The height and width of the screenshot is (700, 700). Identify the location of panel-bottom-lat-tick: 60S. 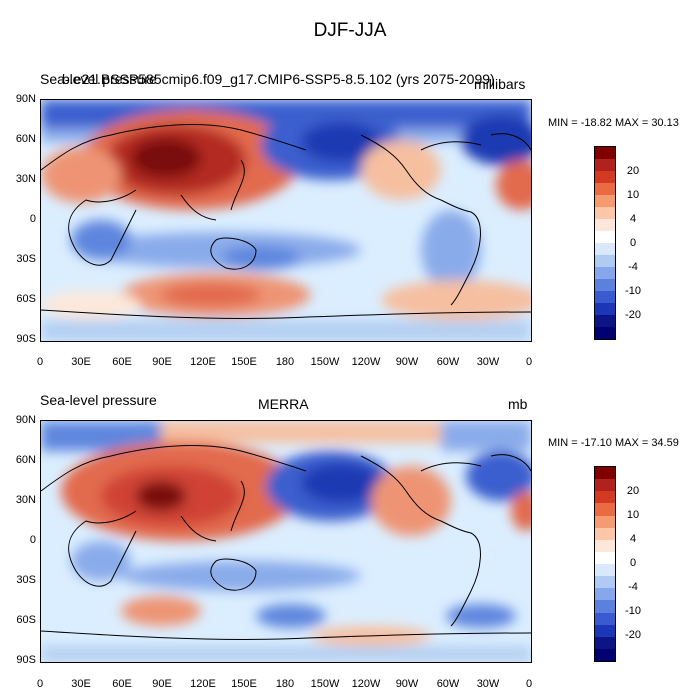
(26, 620).